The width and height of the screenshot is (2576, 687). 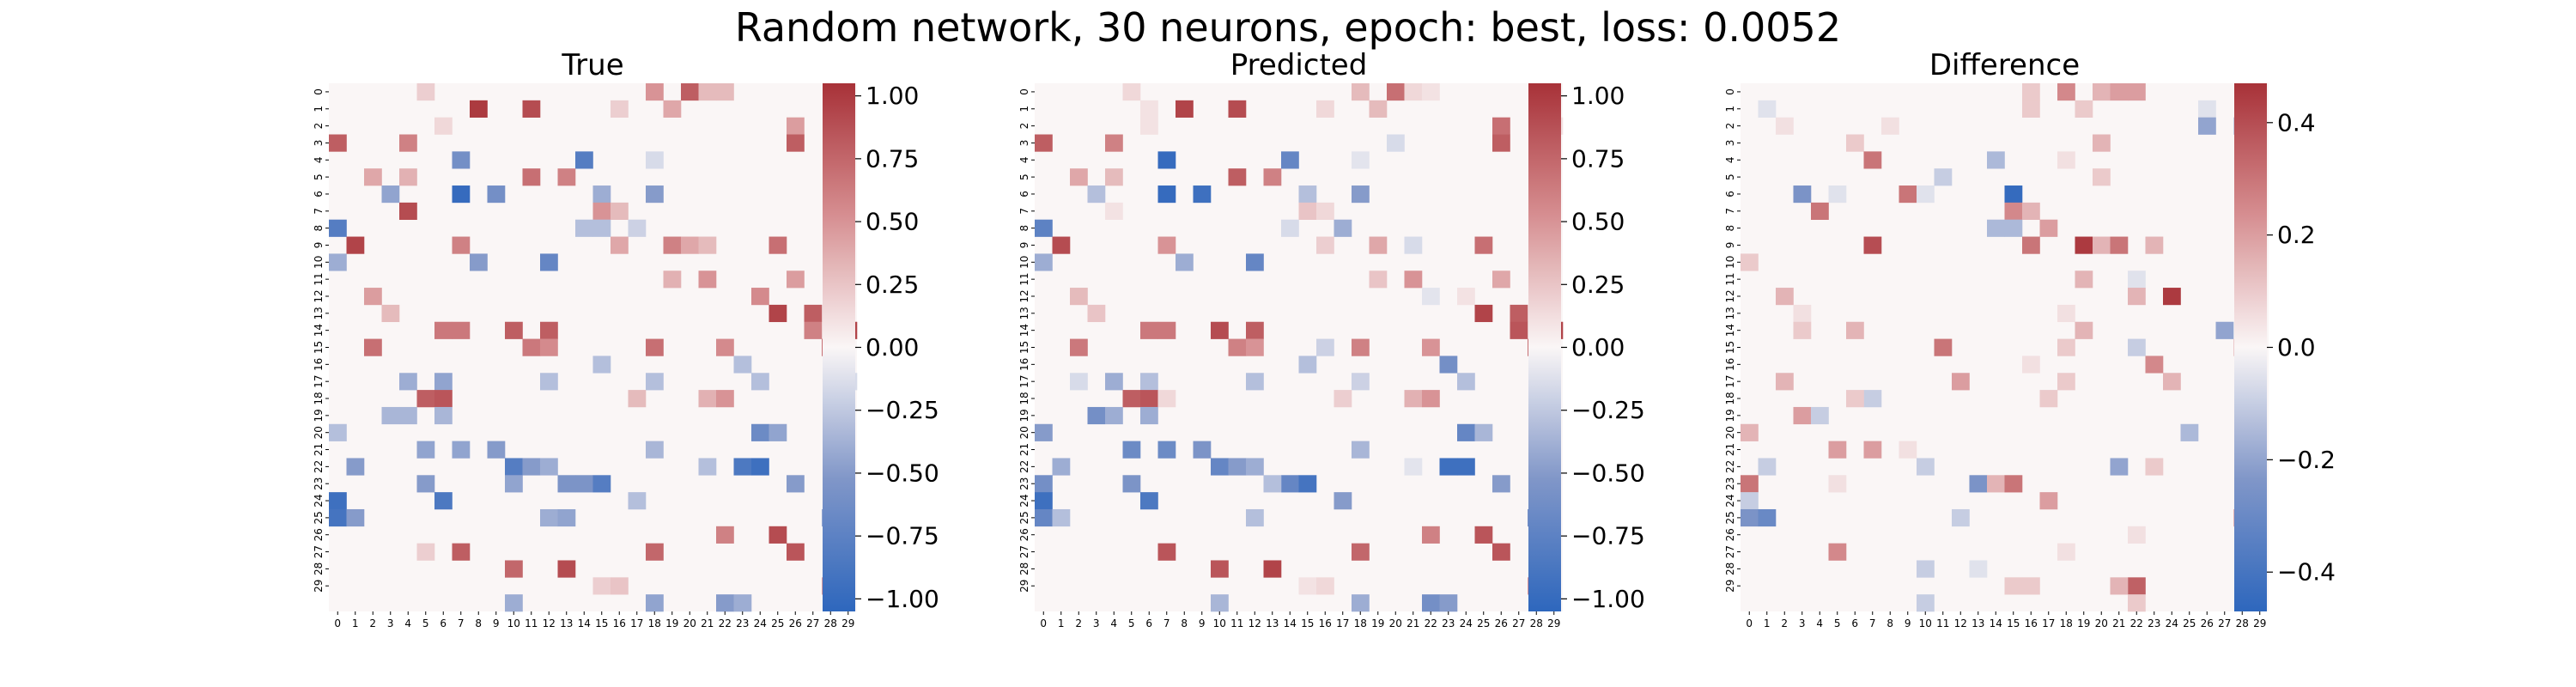 What do you see at coordinates (777, 623) in the screenshot?
I see `x-tick-label: 25` at bounding box center [777, 623].